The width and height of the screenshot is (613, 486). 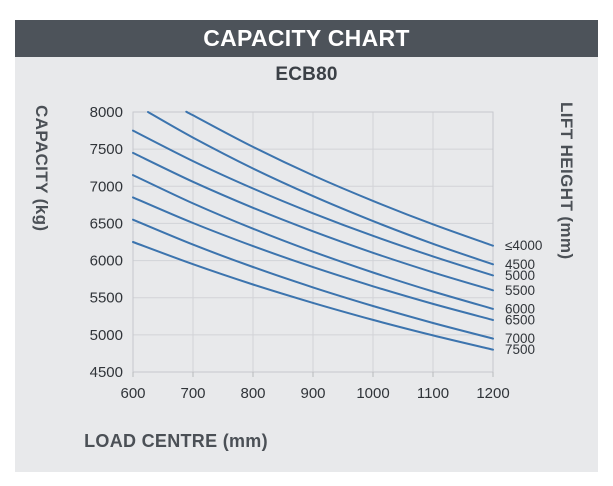 What do you see at coordinates (252, 393) in the screenshot?
I see `x-tick-label: 800` at bounding box center [252, 393].